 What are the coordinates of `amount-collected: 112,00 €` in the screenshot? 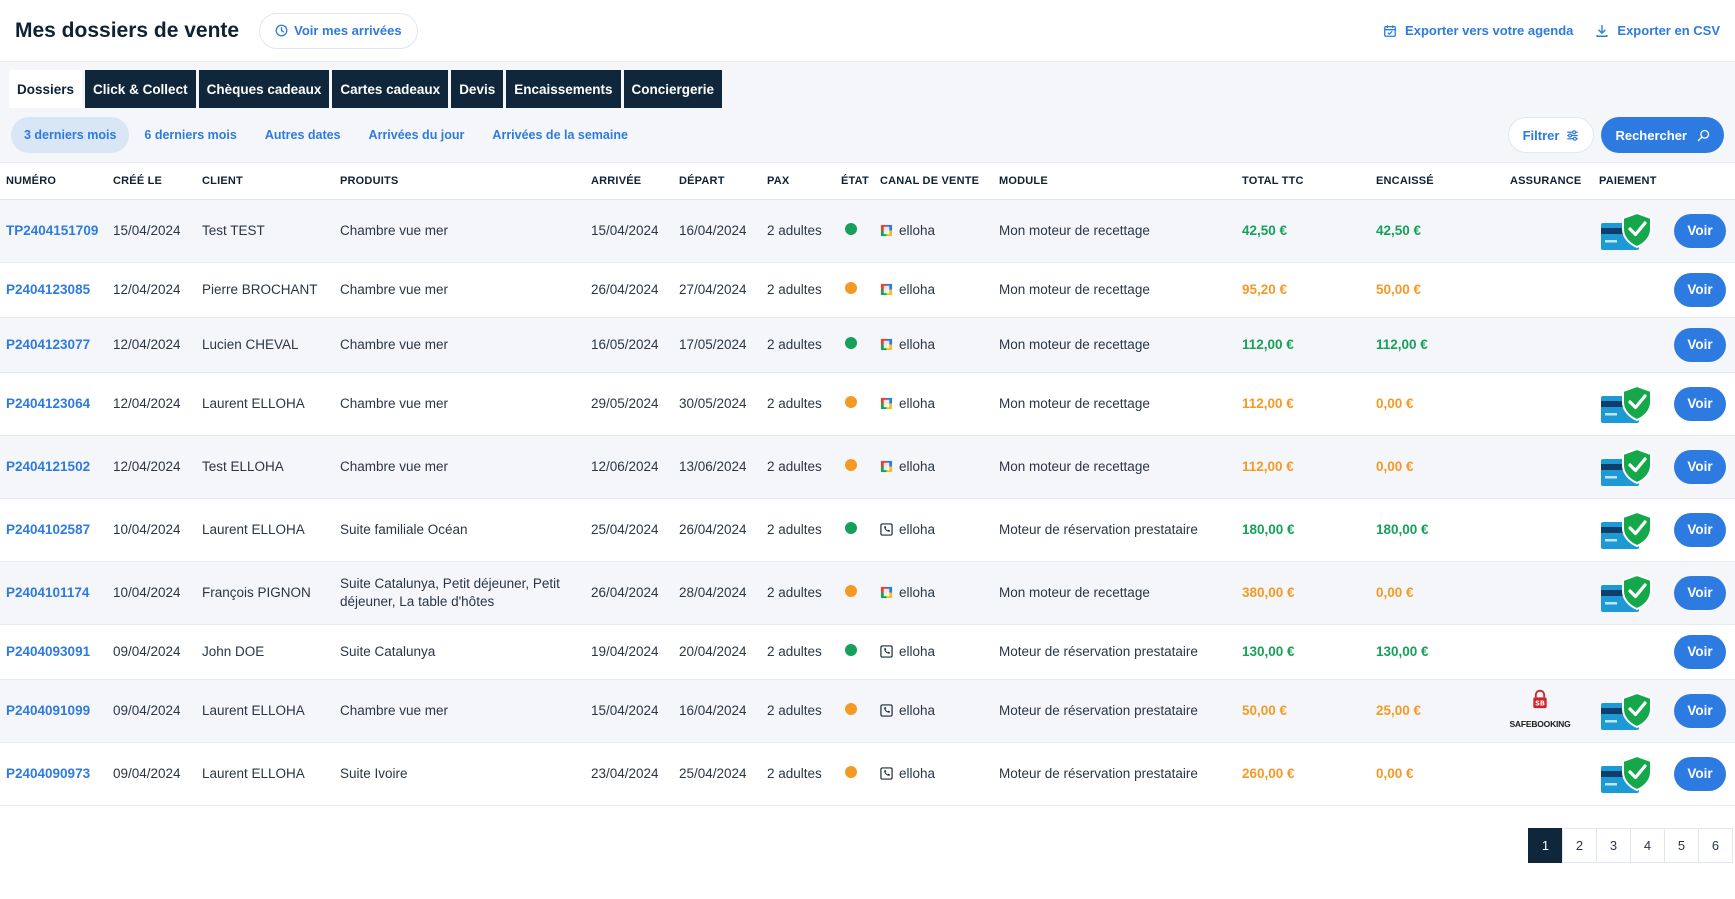 It's located at (1437, 345).